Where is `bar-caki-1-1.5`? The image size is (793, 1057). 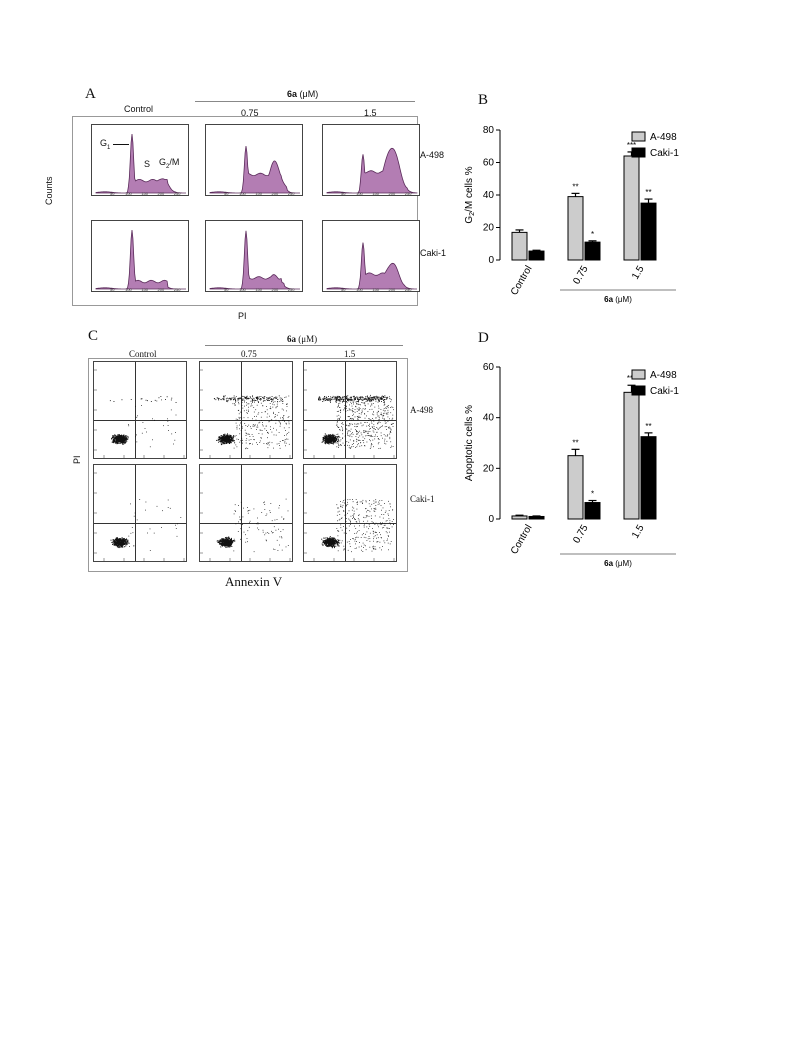 bar-caki-1-1.5 is located at coordinates (648, 231).